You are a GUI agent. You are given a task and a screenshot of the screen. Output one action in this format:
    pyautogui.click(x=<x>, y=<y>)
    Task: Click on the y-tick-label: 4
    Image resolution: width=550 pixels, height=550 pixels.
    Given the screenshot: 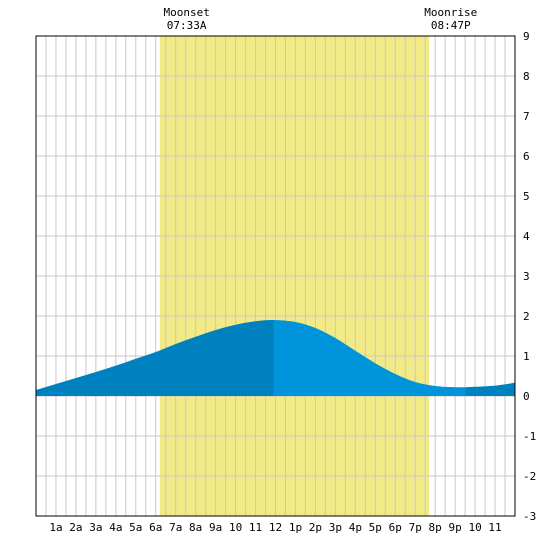 What is the action you would take?
    pyautogui.click(x=526, y=236)
    